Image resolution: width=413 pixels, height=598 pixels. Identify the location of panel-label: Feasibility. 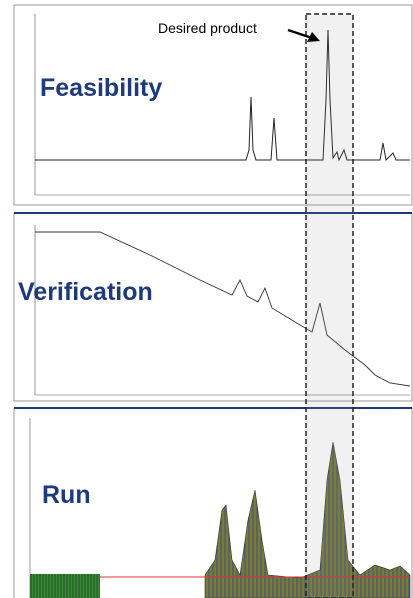
(101, 88).